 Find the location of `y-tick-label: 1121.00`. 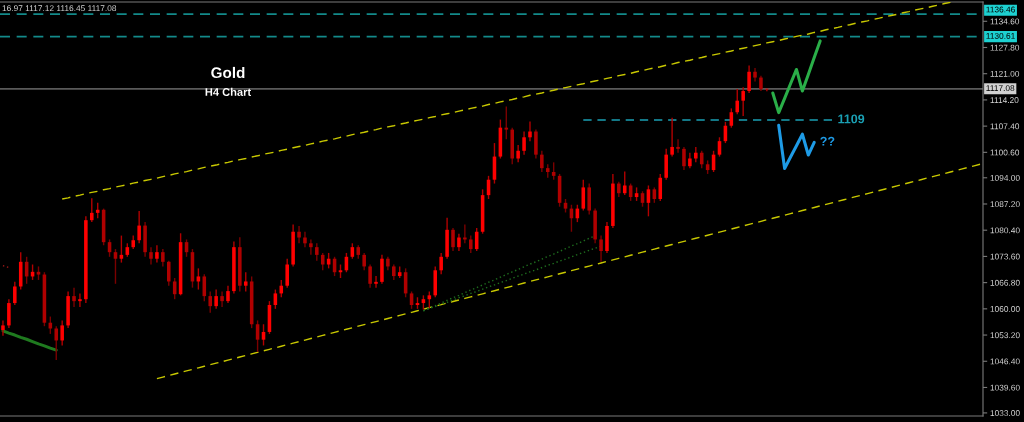

y-tick-label: 1121.00 is located at coordinates (1005, 73).